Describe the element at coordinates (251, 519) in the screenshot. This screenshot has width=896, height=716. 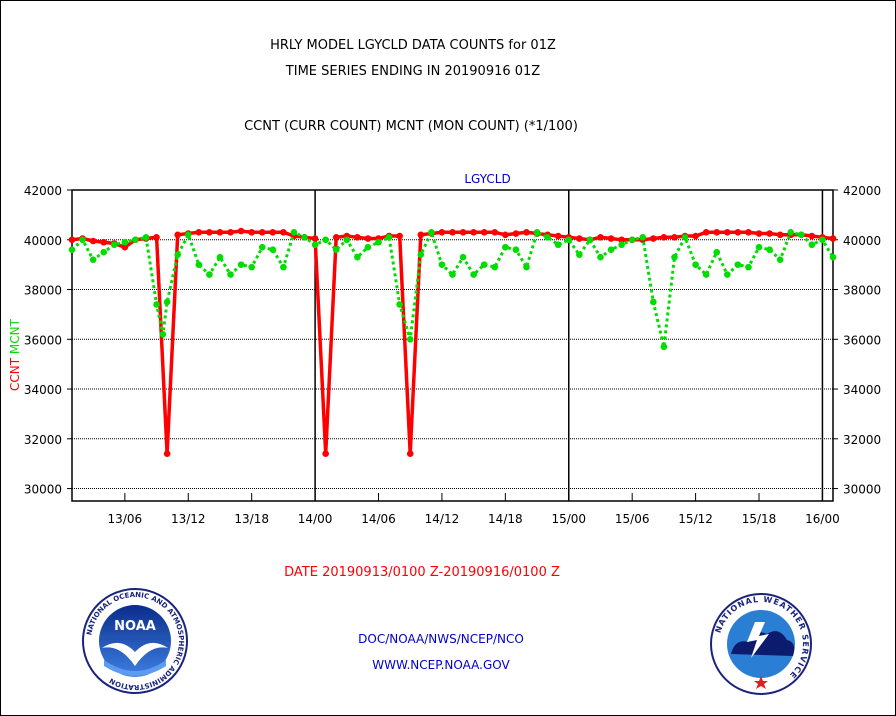
I see `x-tick-label: 13/18` at that location.